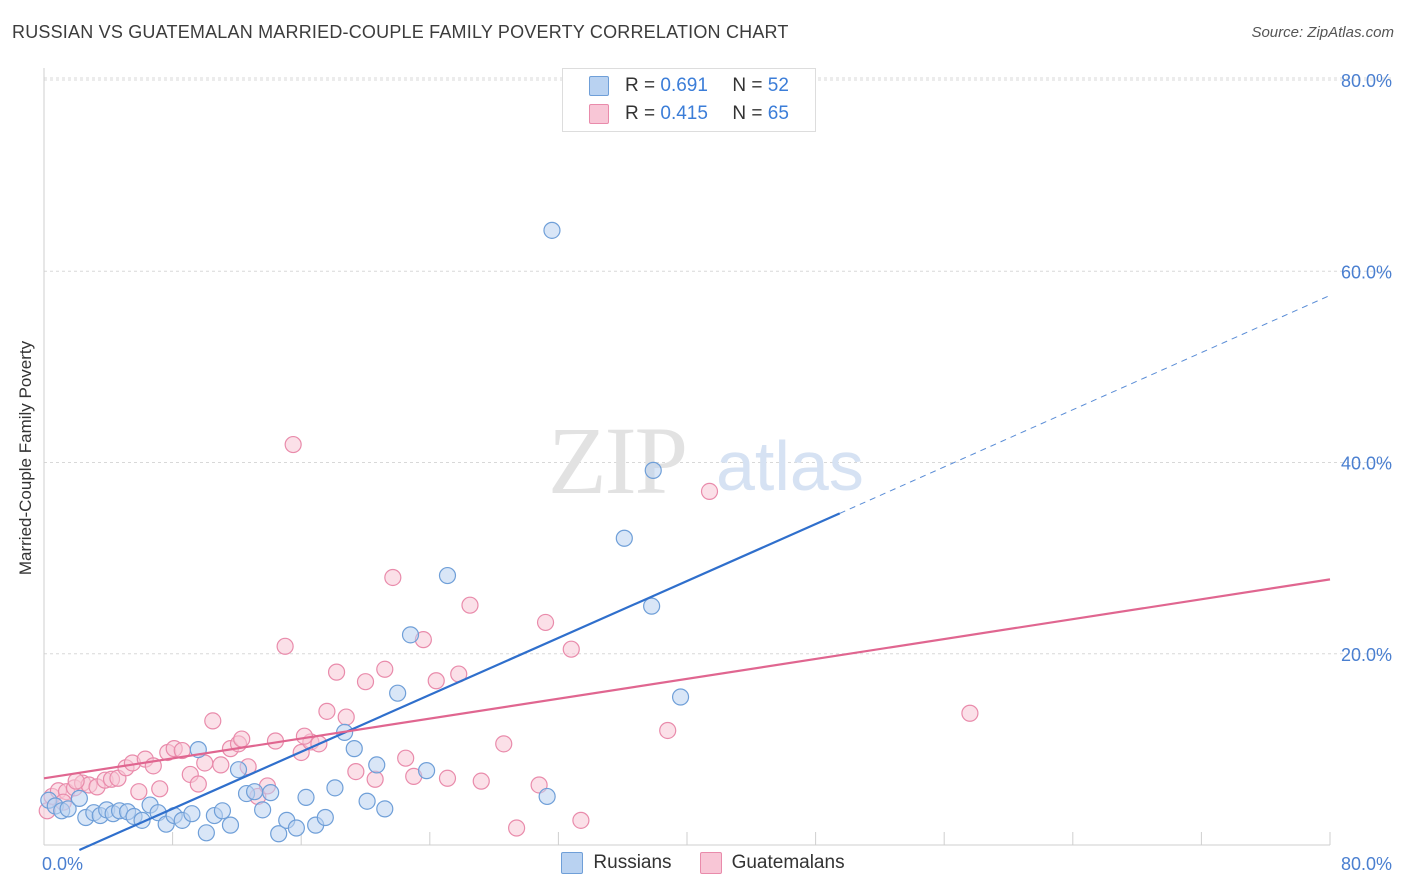  What do you see at coordinates (689, 100) in the screenshot?
I see `correlation-legend: R = 0.691 N = 52 R = 0.415 N = 65` at bounding box center [689, 100].